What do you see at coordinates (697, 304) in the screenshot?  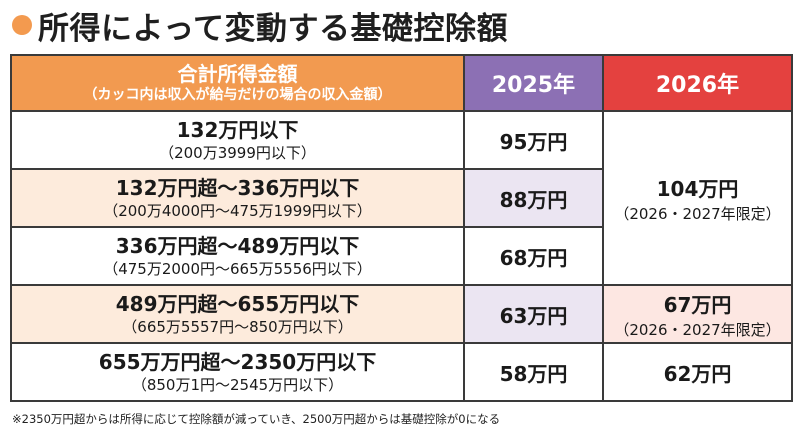 I see `amount-2026: 67万円` at bounding box center [697, 304].